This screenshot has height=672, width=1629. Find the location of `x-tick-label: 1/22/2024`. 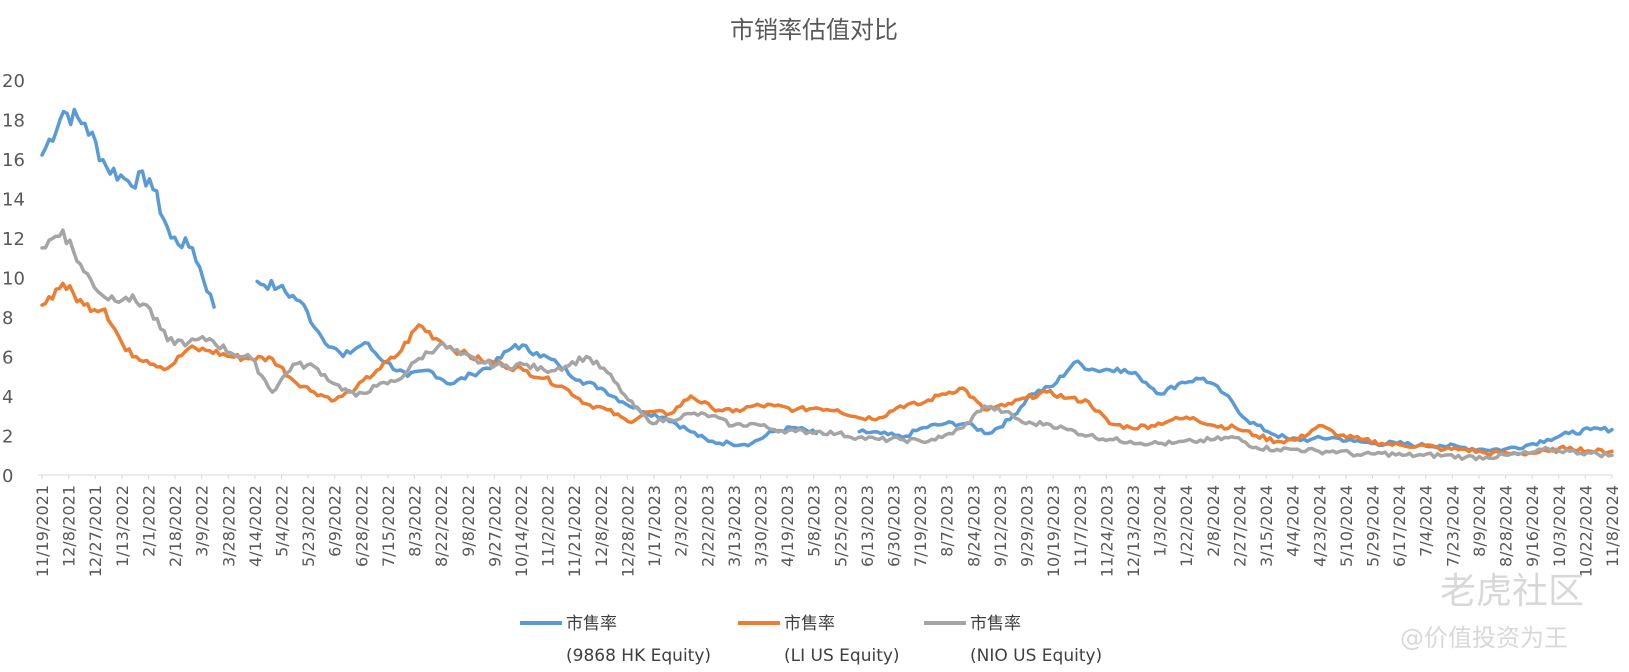

x-tick-label: 1/22/2024 is located at coordinates (1186, 526).